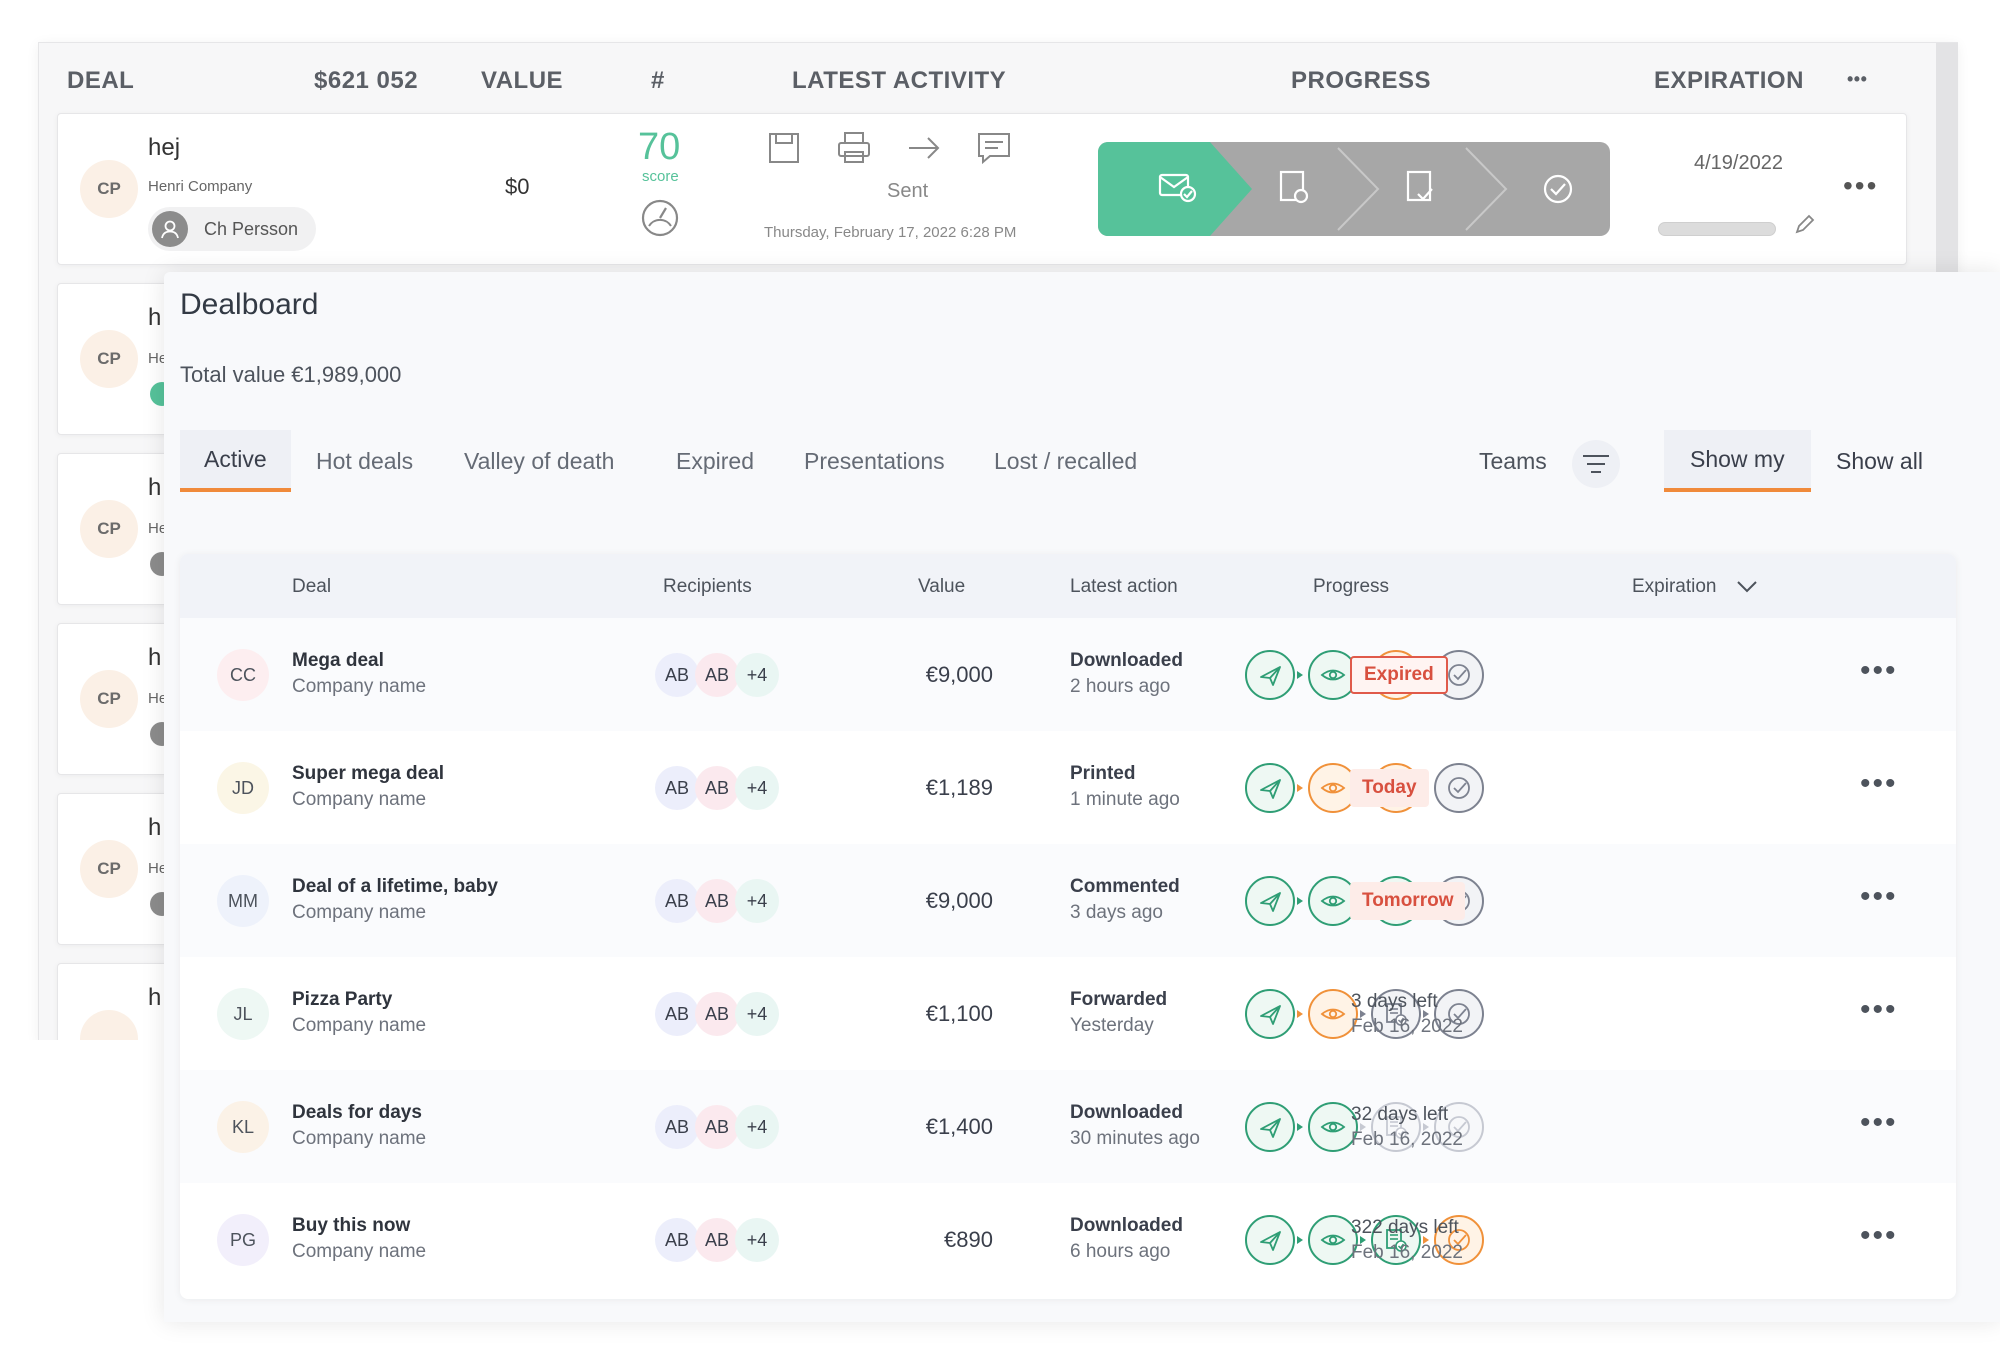 This screenshot has height=1356, width=2000. What do you see at coordinates (1737, 461) in the screenshot?
I see `show-my-toggle: Show my` at bounding box center [1737, 461].